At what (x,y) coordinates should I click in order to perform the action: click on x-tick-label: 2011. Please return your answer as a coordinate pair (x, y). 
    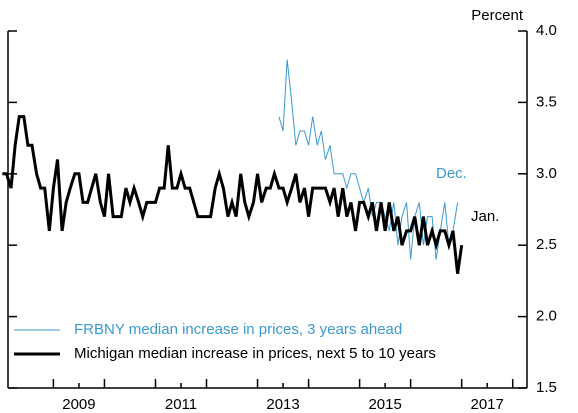
    Looking at the image, I should click on (181, 404).